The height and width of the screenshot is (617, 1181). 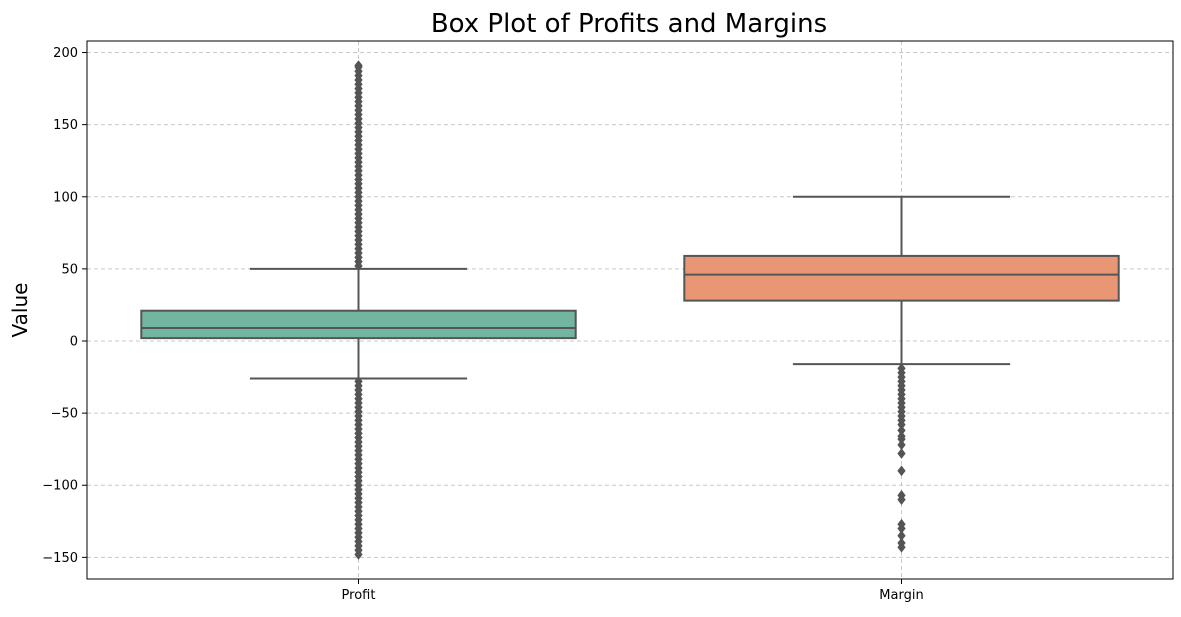 What do you see at coordinates (901, 595) in the screenshot?
I see `x-tick-label: Margin` at bounding box center [901, 595].